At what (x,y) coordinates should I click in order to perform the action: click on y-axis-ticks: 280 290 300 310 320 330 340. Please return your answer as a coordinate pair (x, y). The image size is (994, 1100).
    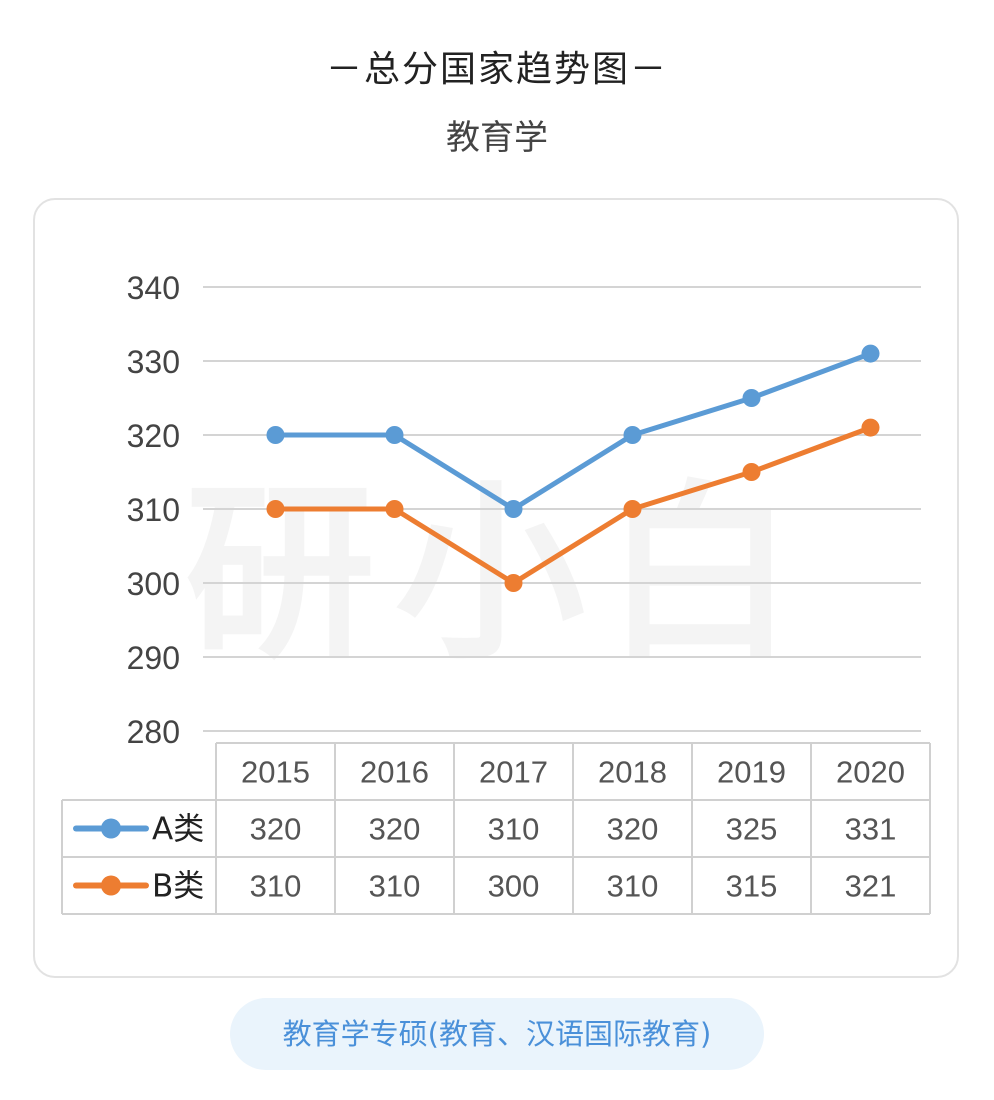
    Looking at the image, I should click on (153, 510).